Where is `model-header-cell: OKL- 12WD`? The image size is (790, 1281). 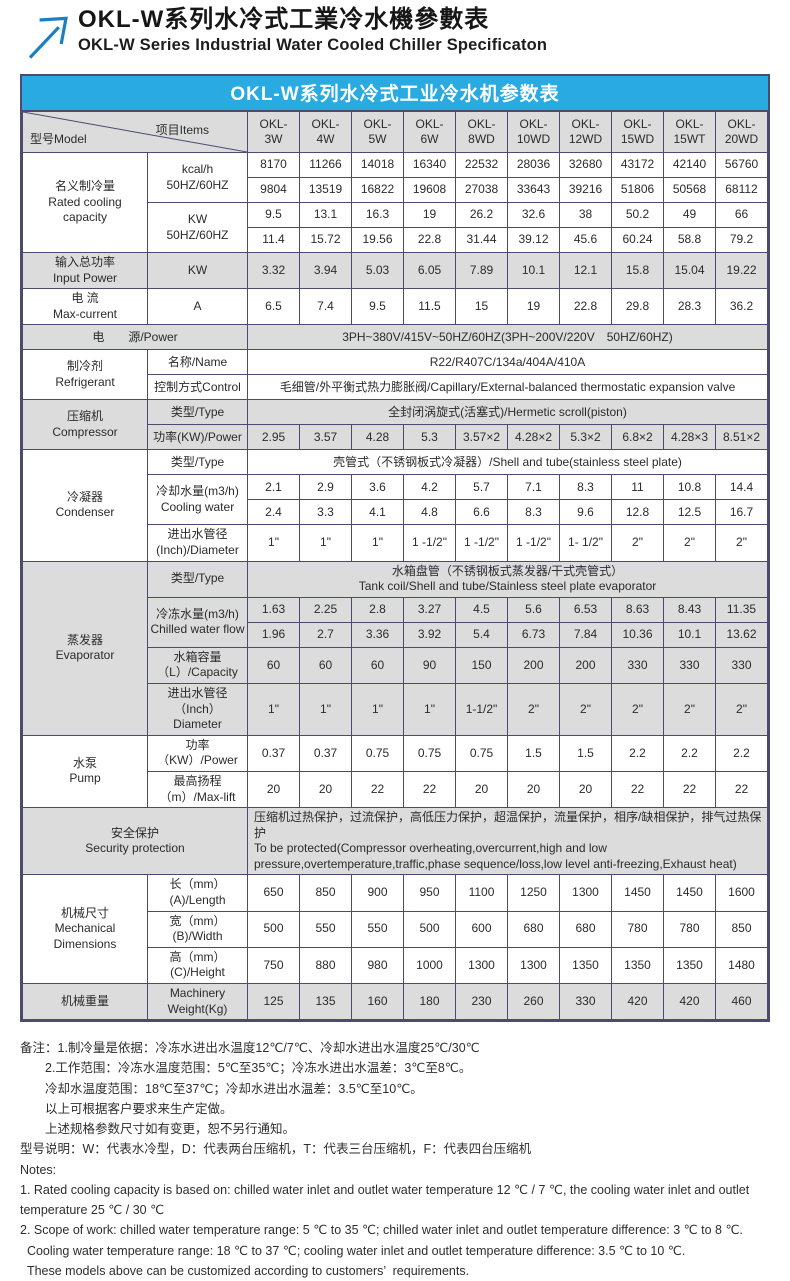 model-header-cell: OKL- 12WD is located at coordinates (585, 132).